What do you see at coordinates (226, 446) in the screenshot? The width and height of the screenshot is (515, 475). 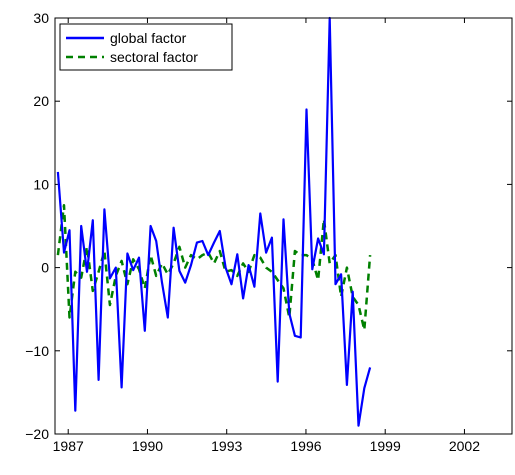 I see `x-tick-label: 1993` at bounding box center [226, 446].